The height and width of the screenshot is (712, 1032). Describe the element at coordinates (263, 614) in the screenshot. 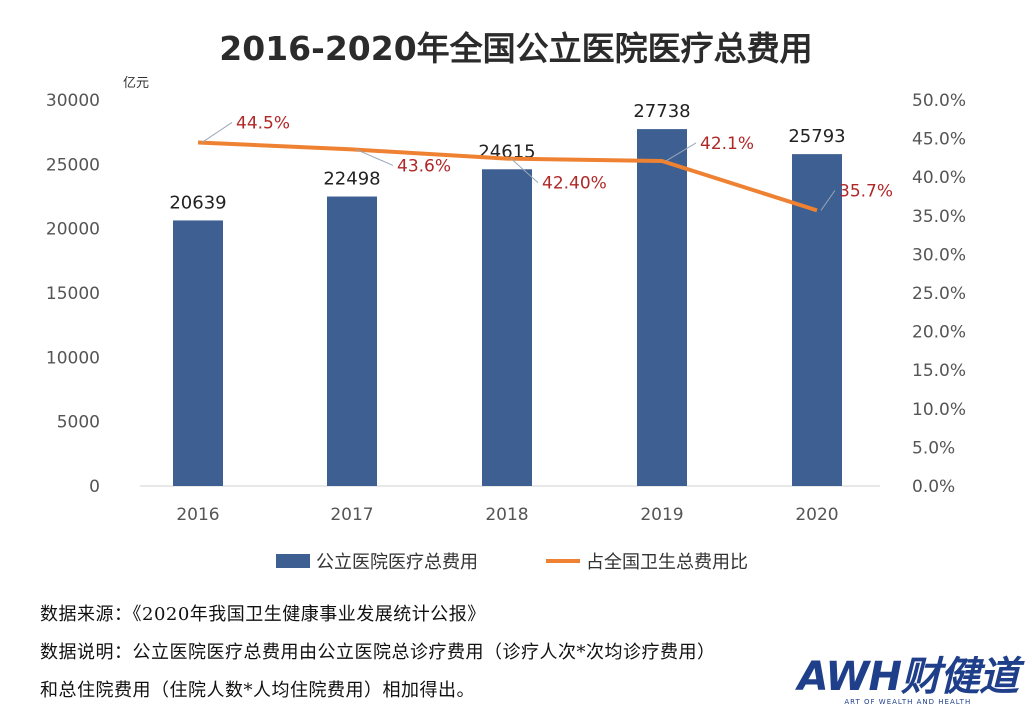

I see `source-note: 数据来源：《2020年我国卫生健康事业发展统计公报》` at that location.